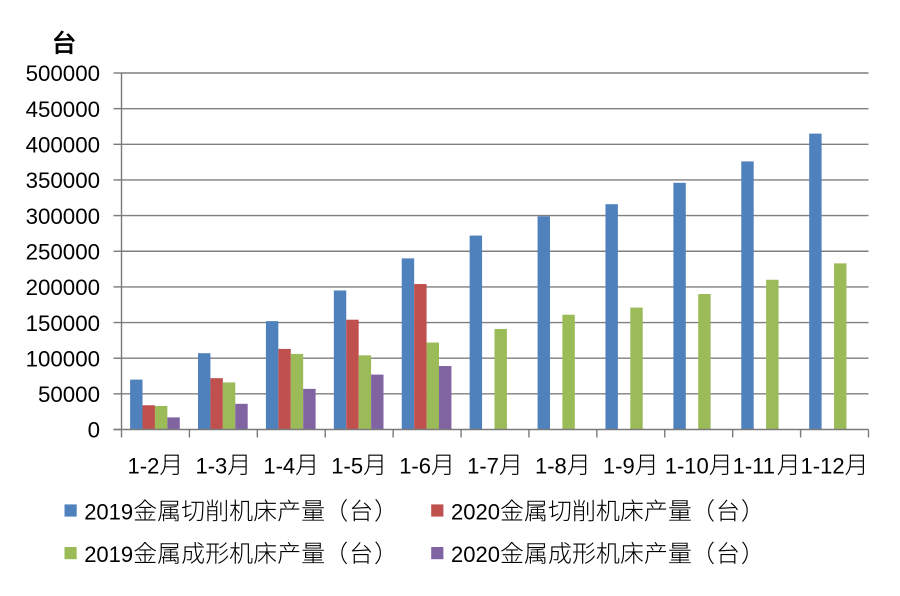 Image resolution: width=900 pixels, height=596 pixels. Describe the element at coordinates (63, 287) in the screenshot. I see `svg-text: 200000` at that location.